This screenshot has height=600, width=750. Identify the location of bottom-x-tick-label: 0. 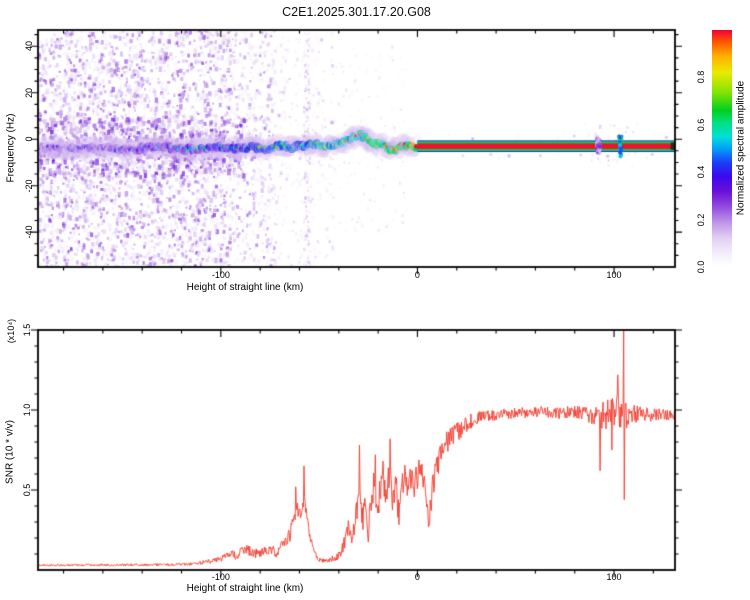
(417, 577).